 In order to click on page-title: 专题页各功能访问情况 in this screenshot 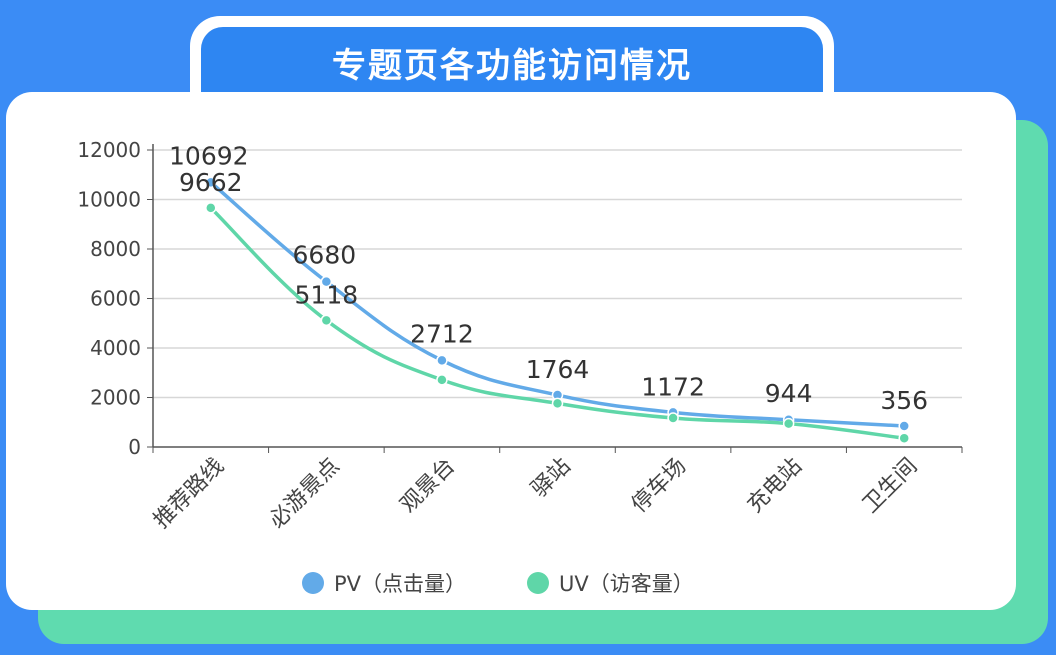, I will do `click(512, 66)`.